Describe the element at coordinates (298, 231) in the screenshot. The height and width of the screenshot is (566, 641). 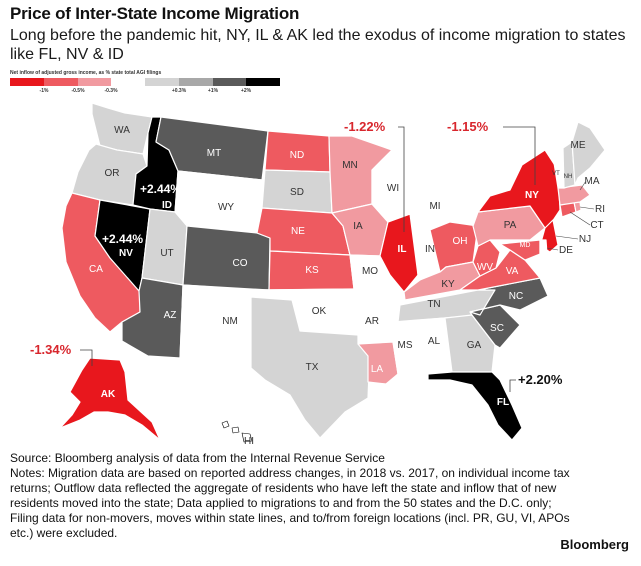
I see `label-NE: NE` at that location.